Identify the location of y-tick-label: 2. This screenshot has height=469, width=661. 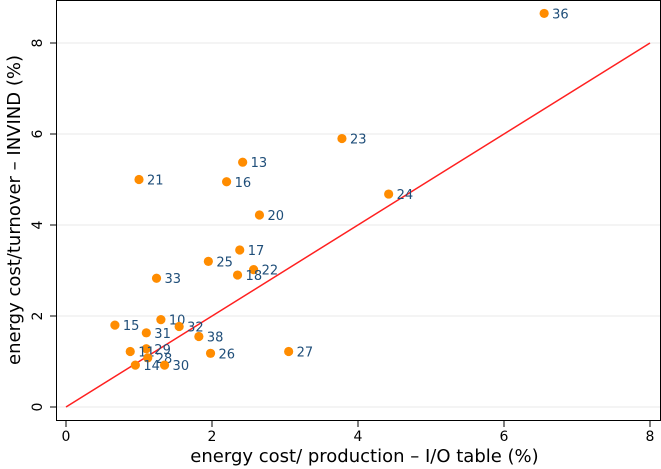
(38, 316).